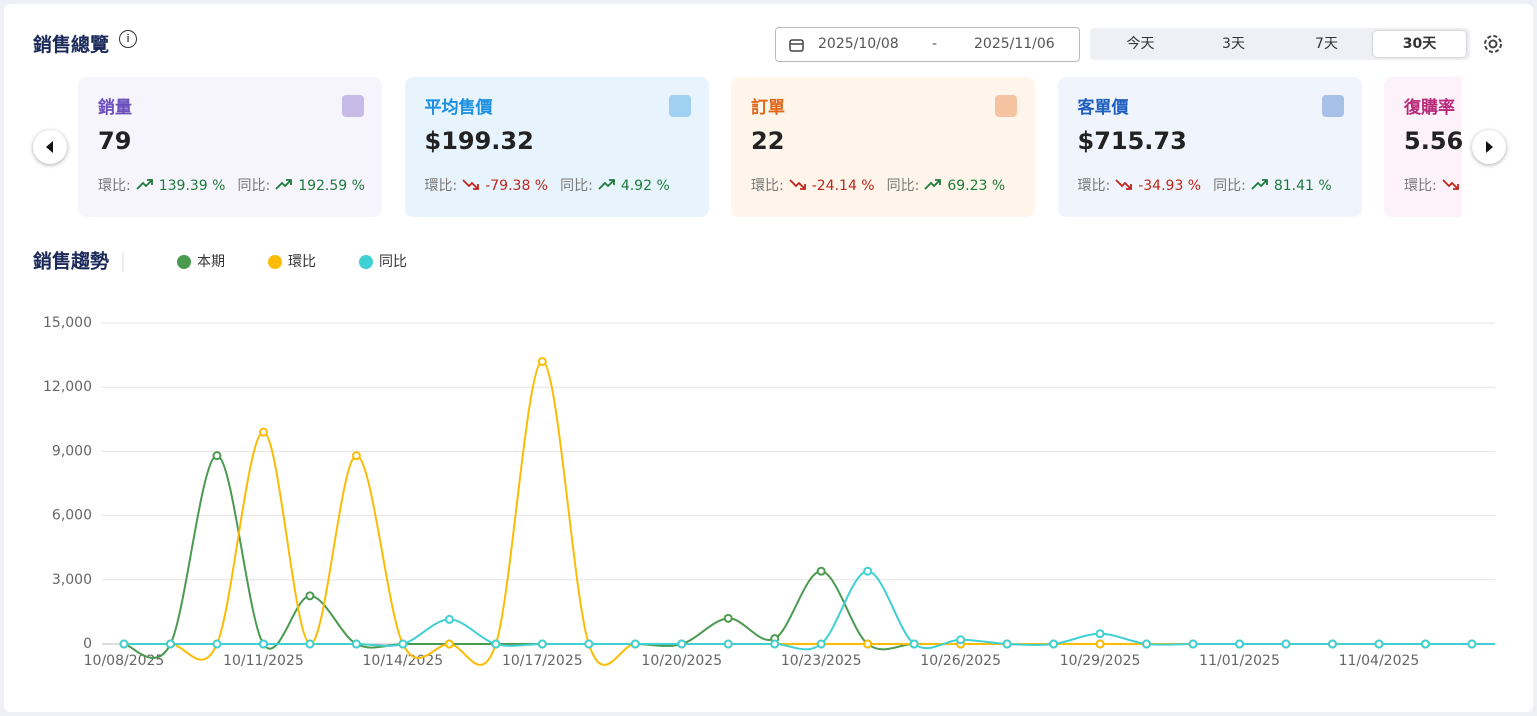 The image size is (1537, 716). Describe the element at coordinates (1205, 185) in the screenshot. I see `kpi-compare: 環比: -34.93 % 同比: 81.41 %` at that location.